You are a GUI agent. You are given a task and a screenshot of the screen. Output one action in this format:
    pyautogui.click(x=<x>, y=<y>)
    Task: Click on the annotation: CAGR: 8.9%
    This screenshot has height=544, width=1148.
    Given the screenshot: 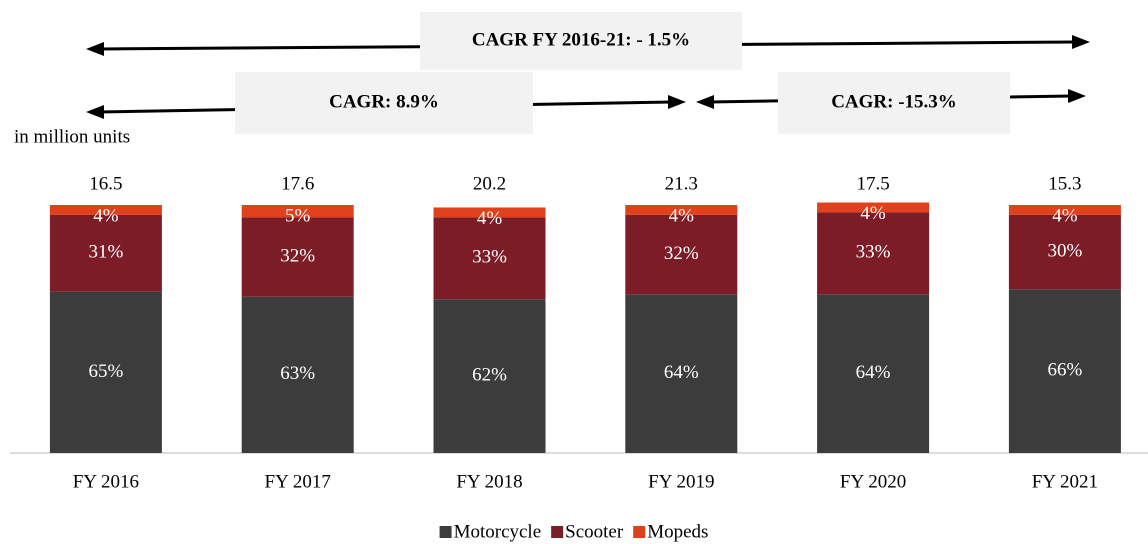 What is the action you would take?
    pyautogui.click(x=384, y=101)
    